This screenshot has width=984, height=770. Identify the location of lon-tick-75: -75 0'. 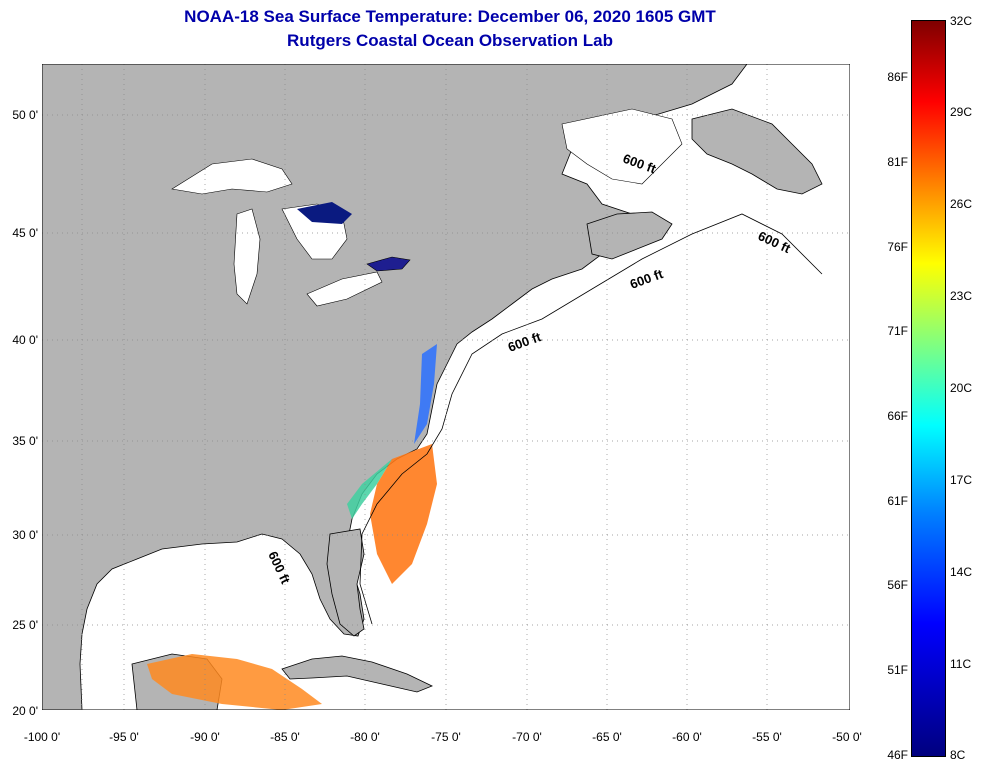
(446, 737).